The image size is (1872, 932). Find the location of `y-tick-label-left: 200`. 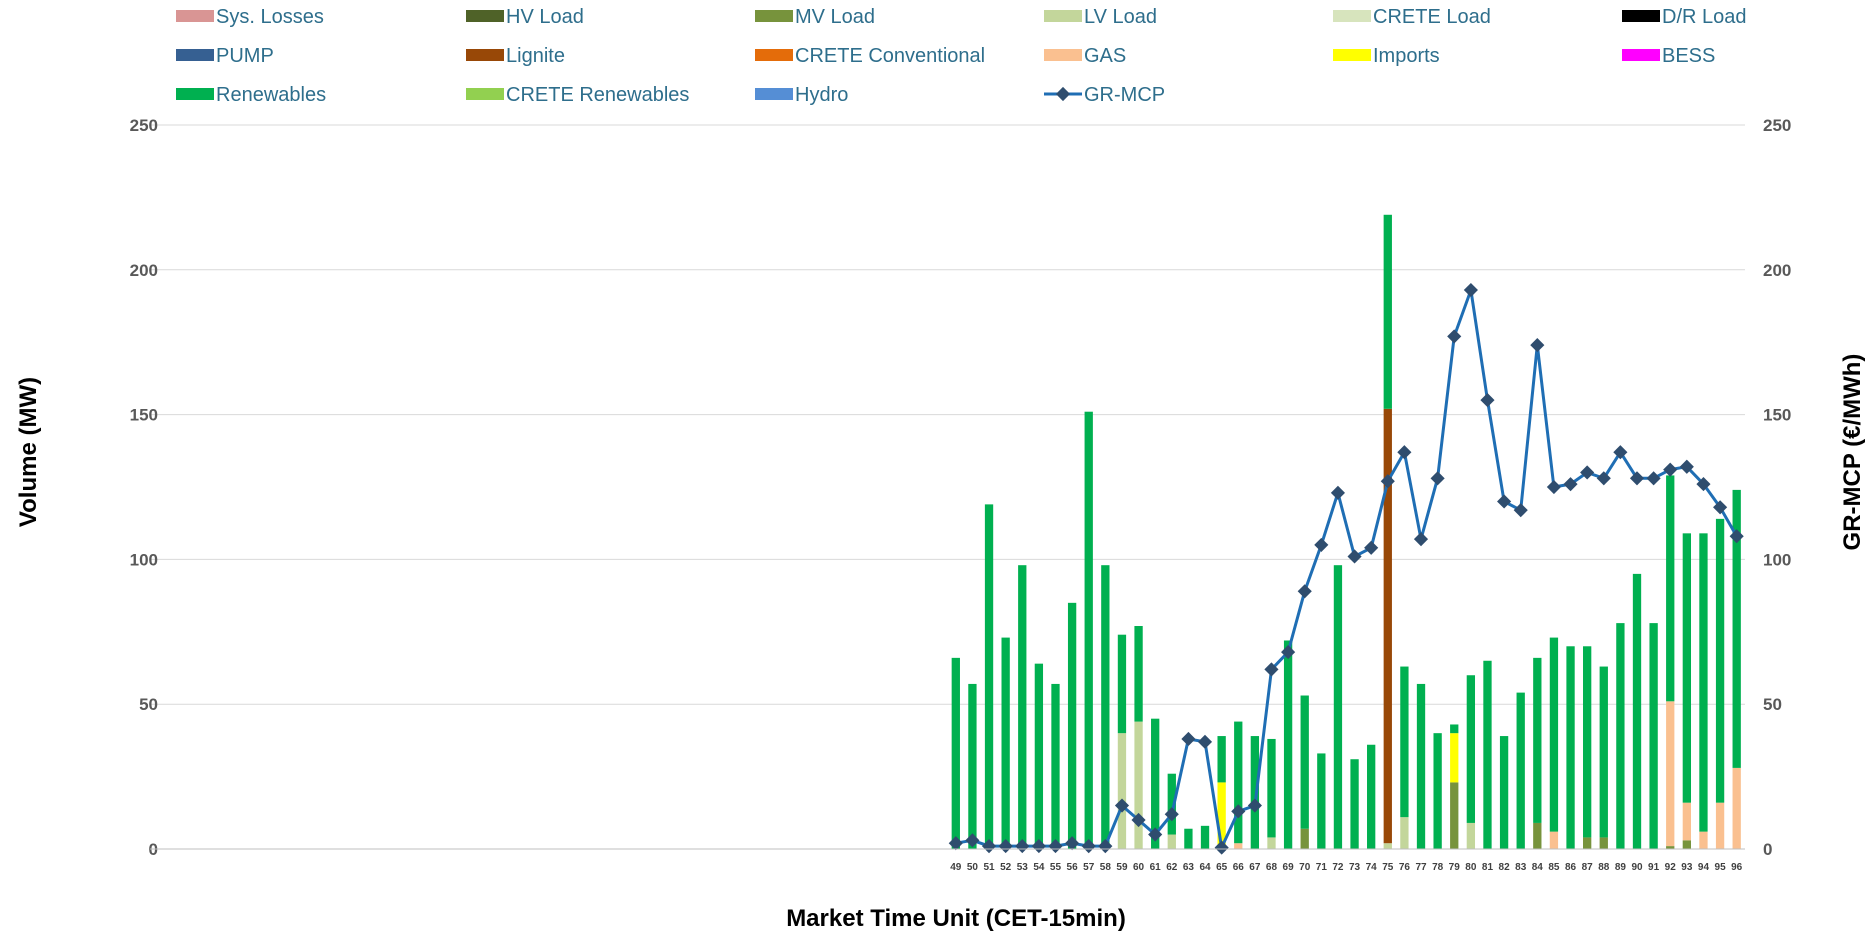

y-tick-label-left: 200 is located at coordinates (144, 270).